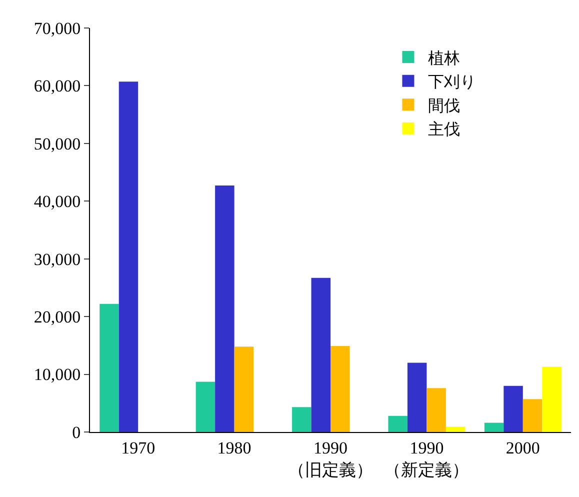  What do you see at coordinates (452, 82) in the screenshot?
I see `legend-label: 下刈り` at bounding box center [452, 82].